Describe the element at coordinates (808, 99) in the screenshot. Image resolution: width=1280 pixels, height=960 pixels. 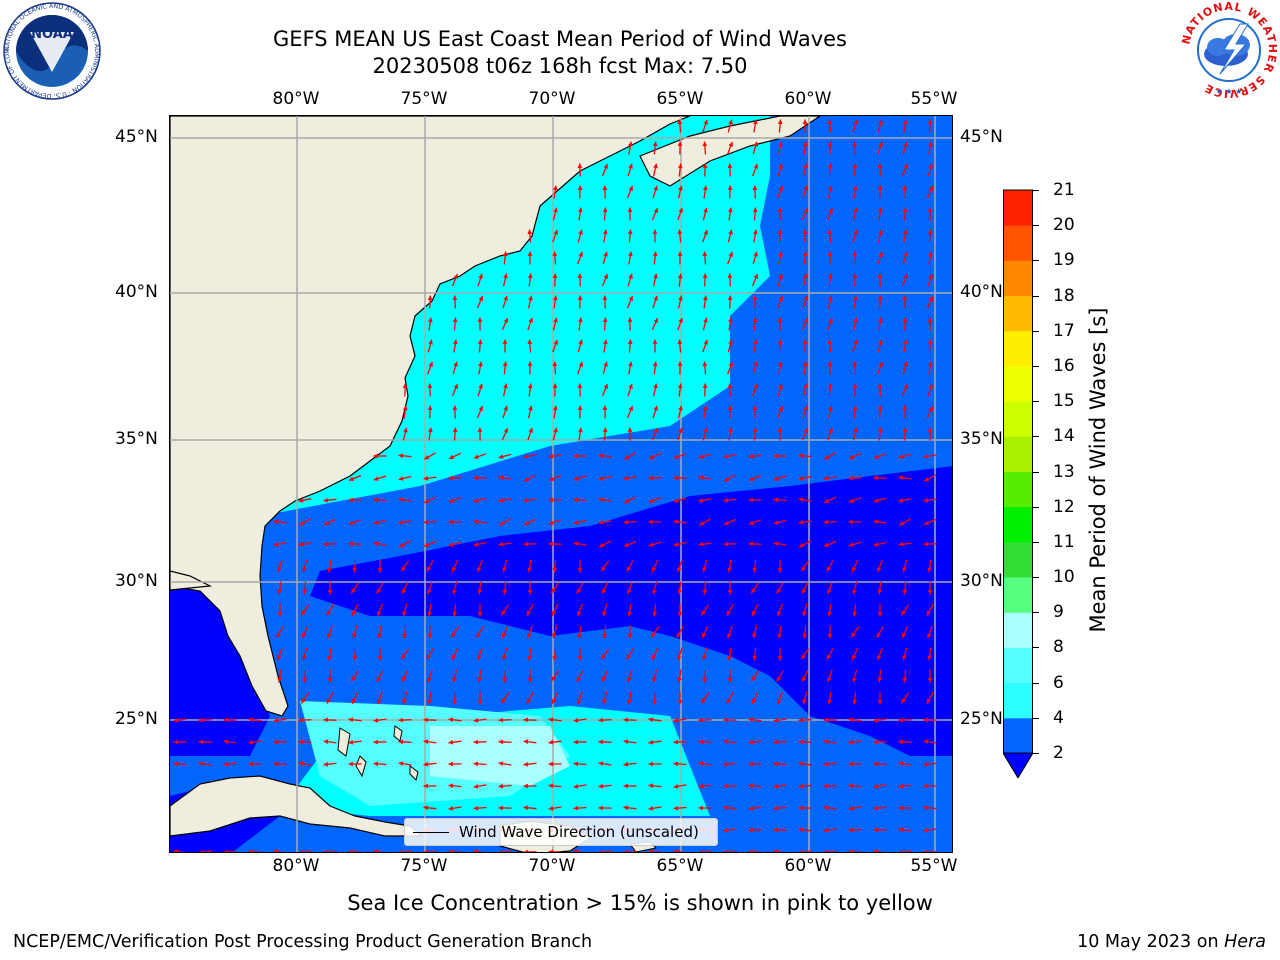
I see `lon-label-top: 60°W` at that location.